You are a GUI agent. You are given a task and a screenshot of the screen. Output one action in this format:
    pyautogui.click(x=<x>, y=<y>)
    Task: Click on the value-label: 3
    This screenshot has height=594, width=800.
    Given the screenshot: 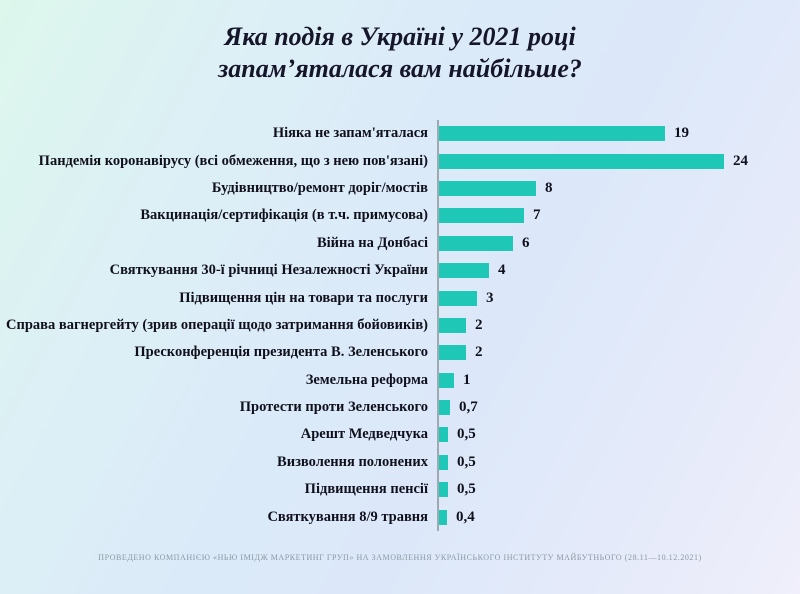 What is the action you would take?
    pyautogui.click(x=490, y=297)
    